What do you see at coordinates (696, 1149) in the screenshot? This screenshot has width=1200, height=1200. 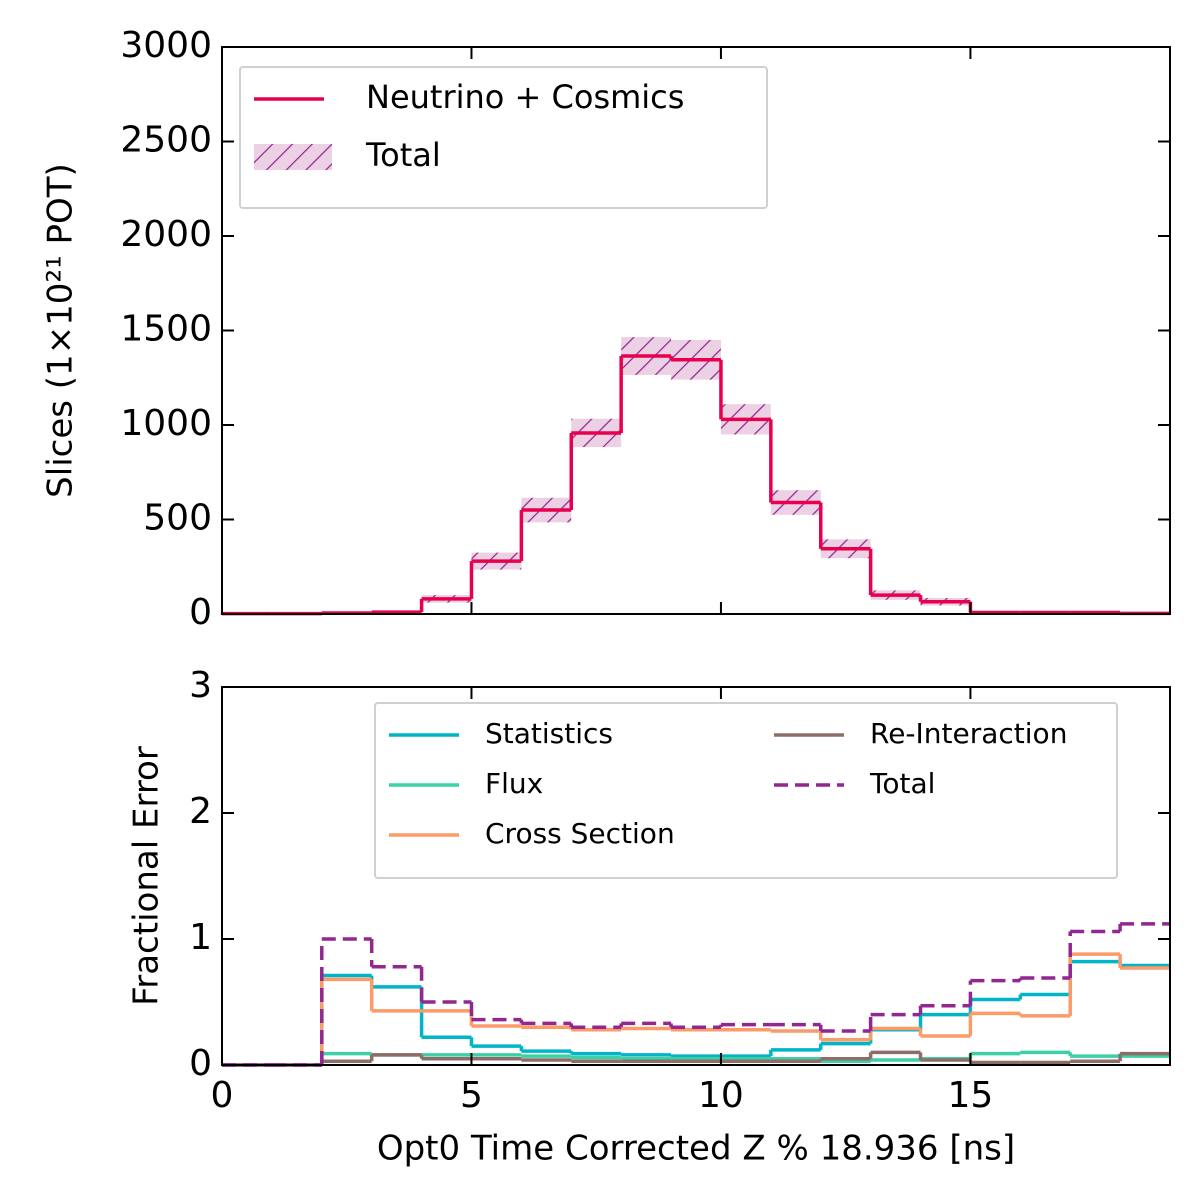 I see `x-axis-label: Opt0 Time Corrected Z % 18.936 [ns]` at bounding box center [696, 1149].